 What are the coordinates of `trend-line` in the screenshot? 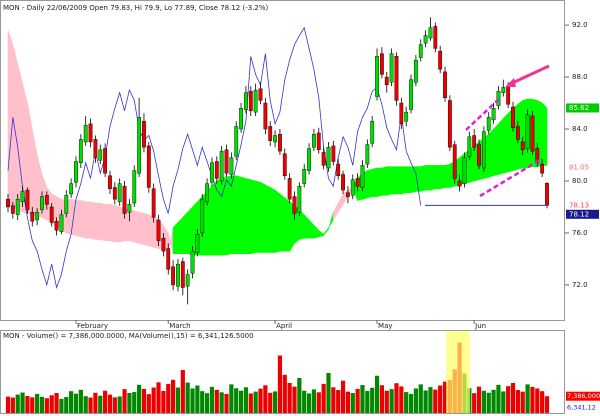 It's located at (510, 178).